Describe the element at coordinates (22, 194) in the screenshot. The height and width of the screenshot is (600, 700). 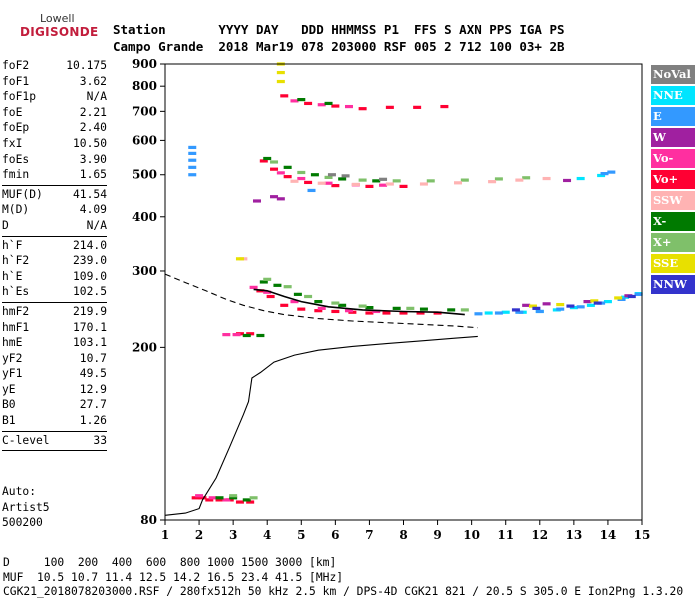
I see `param-label: MUF(D)` at that location.